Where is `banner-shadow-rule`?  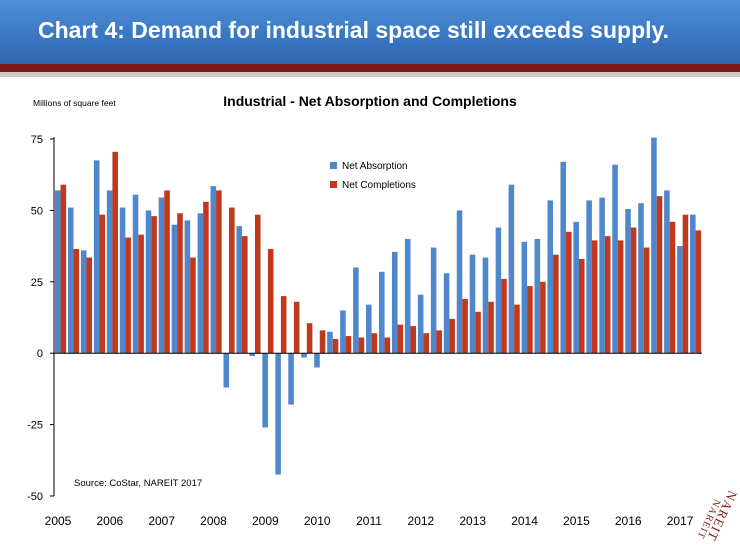
banner-shadow-rule is located at coordinates (370, 74).